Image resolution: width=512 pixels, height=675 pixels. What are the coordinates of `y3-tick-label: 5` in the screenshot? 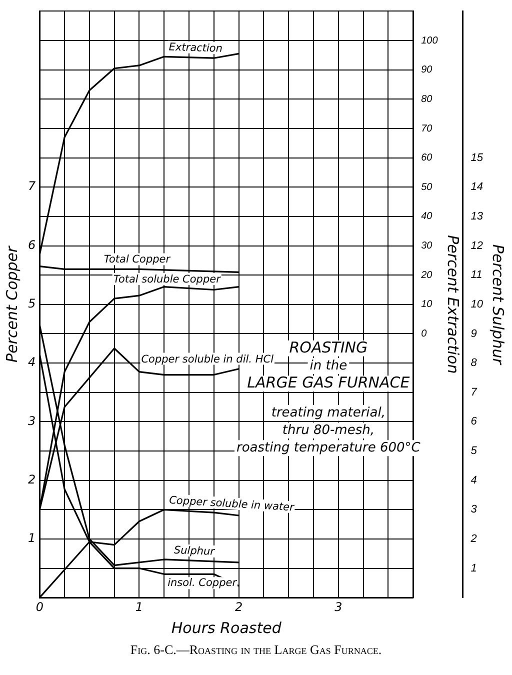 It's located at (474, 451).